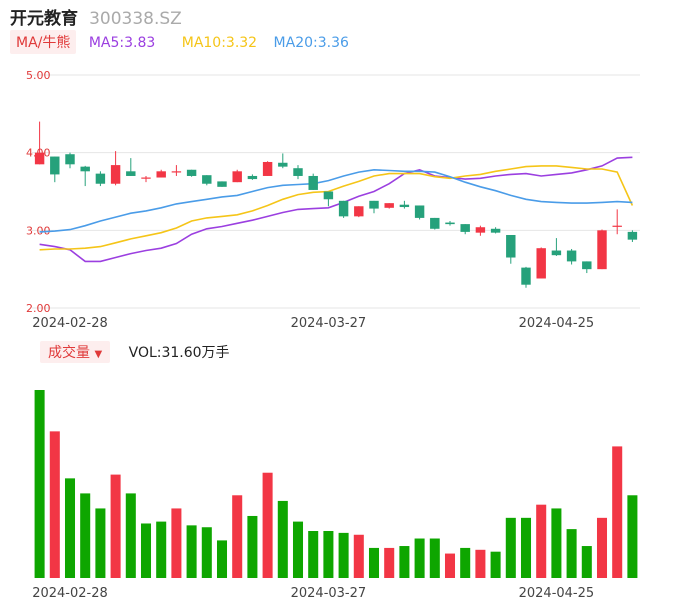  Describe the element at coordinates (38, 308) in the screenshot. I see `y-tick-label: 2.00` at that location.